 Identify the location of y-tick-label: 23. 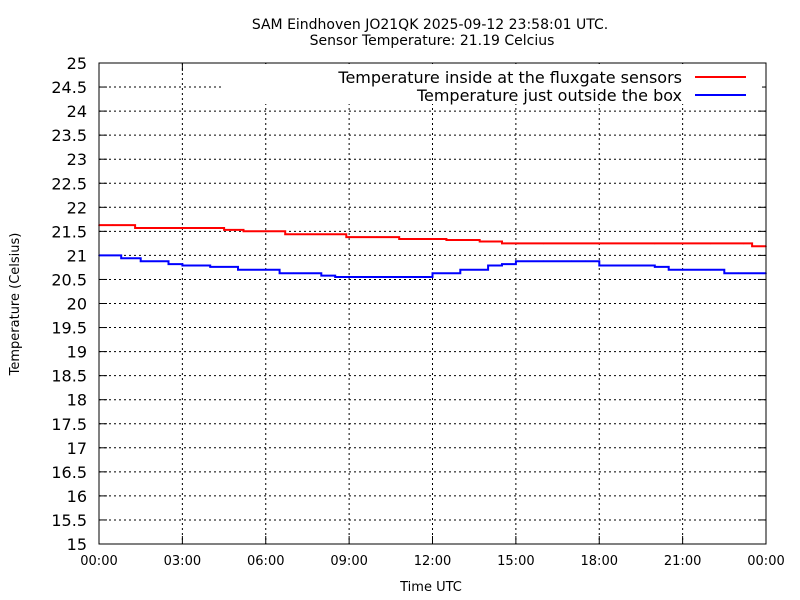
(77, 159).